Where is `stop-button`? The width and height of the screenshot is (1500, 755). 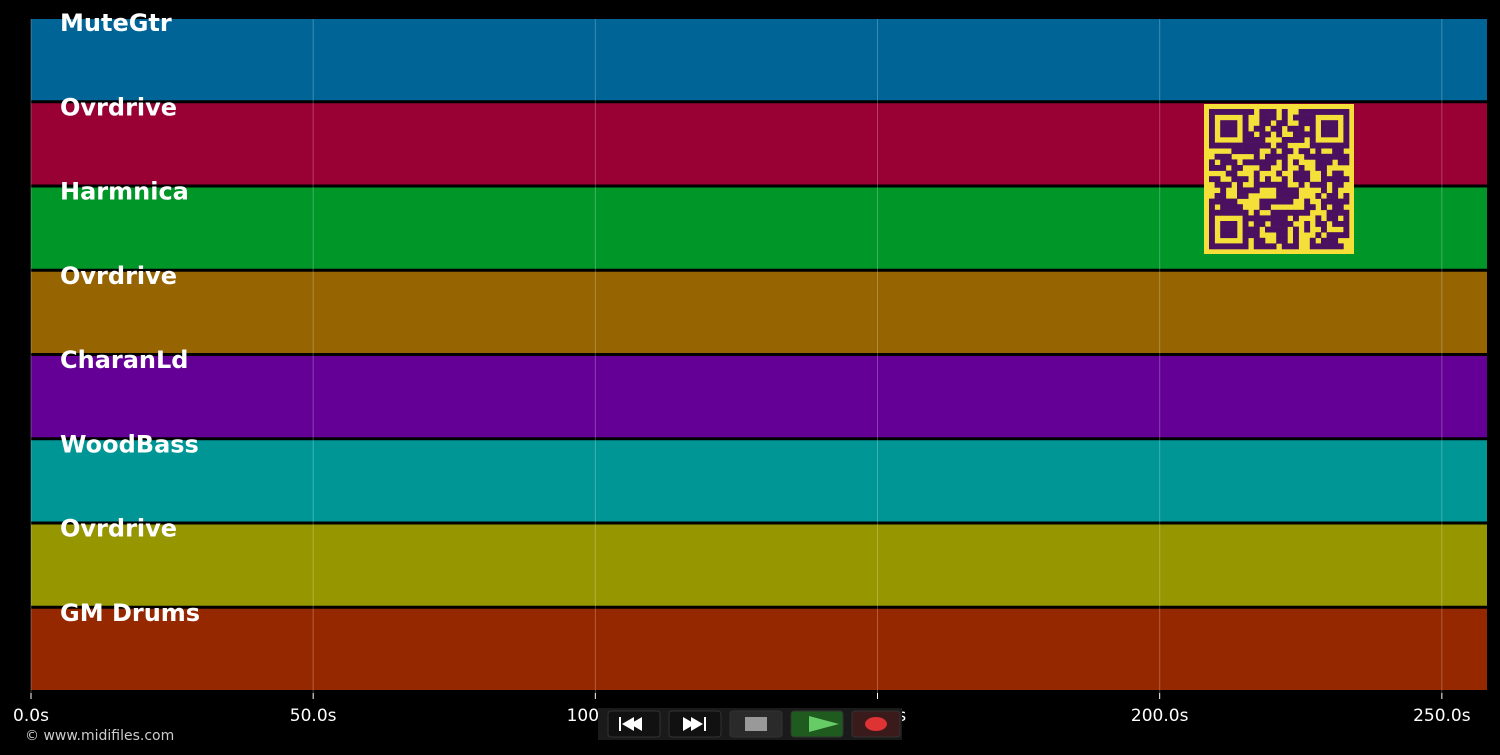 stop-button is located at coordinates (756, 724).